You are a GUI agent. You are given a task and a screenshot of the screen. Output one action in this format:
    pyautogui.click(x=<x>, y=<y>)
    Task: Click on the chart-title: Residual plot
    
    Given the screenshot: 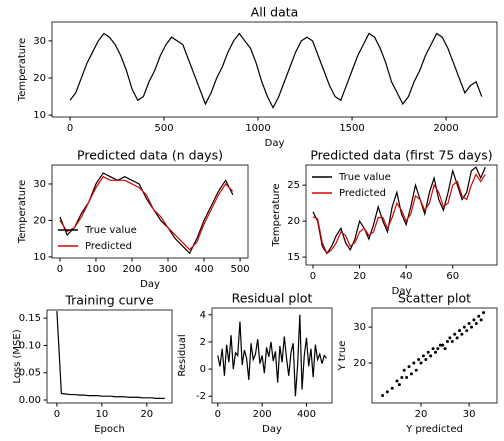 What is the action you would take?
    pyautogui.click(x=272, y=298)
    